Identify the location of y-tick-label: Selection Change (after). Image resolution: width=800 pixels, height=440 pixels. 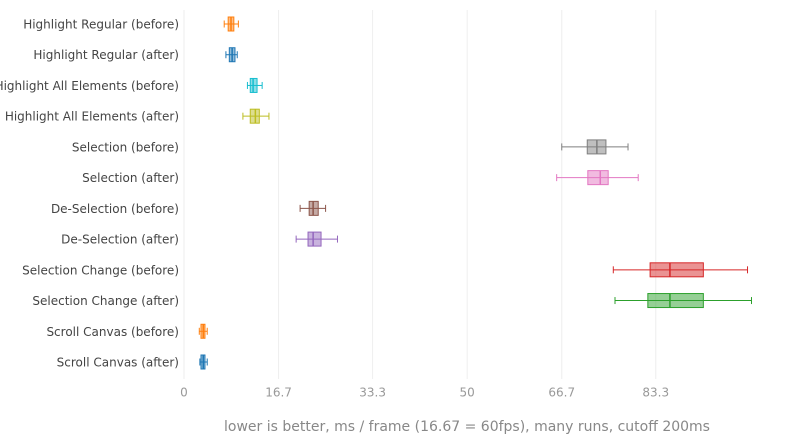
(105, 301).